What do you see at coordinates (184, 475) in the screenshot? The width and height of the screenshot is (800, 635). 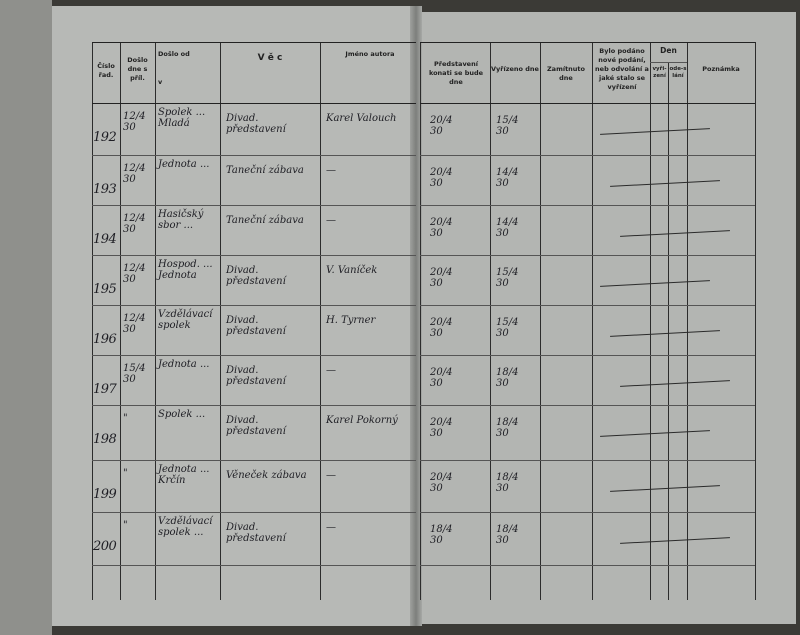 I see `sender: Jednota ... Krčín` at bounding box center [184, 475].